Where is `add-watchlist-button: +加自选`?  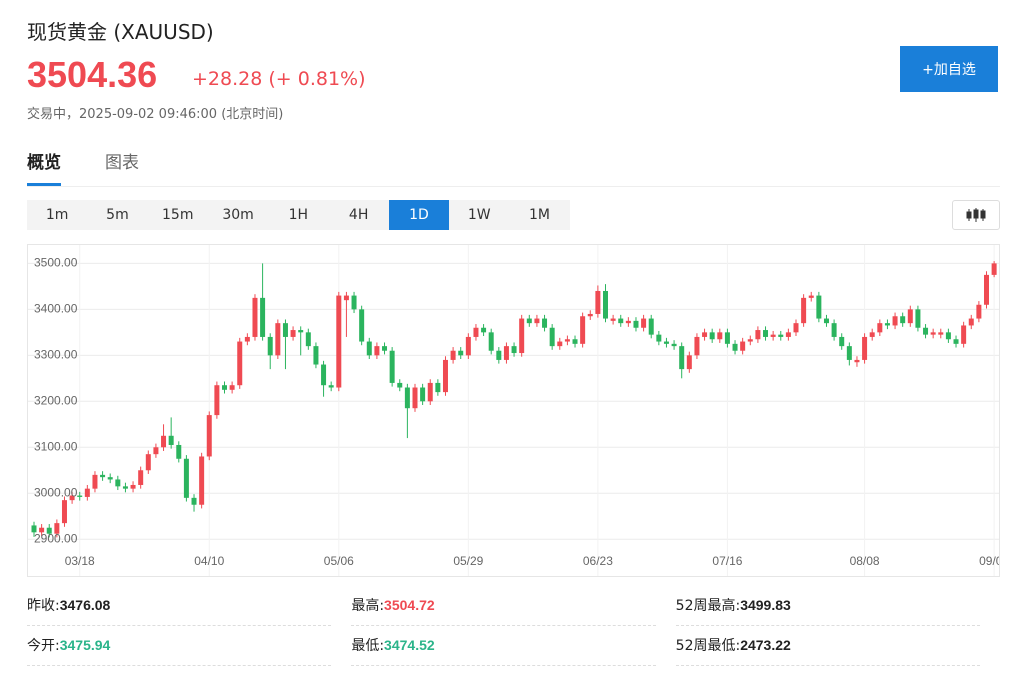 add-watchlist-button: +加自选 is located at coordinates (949, 69).